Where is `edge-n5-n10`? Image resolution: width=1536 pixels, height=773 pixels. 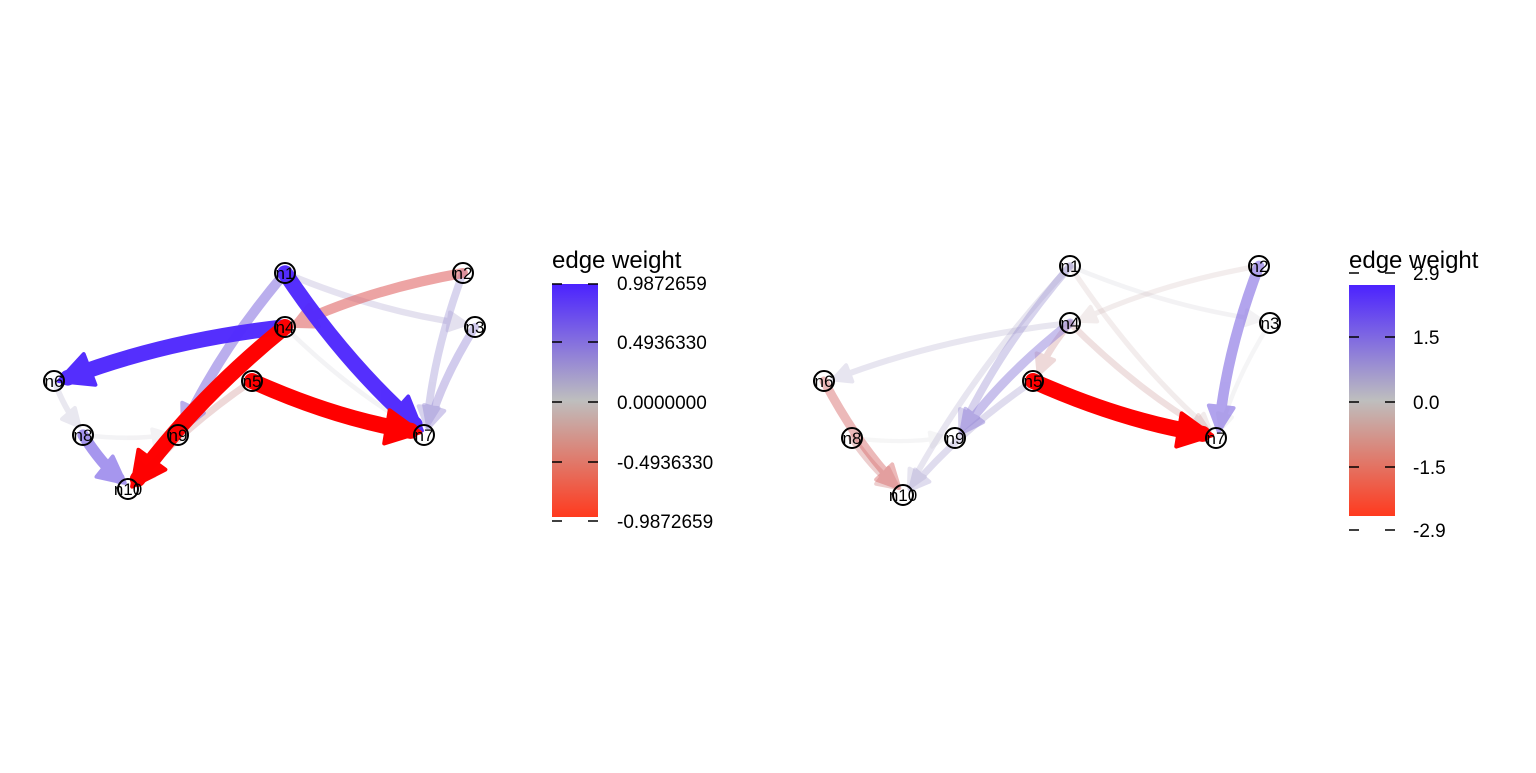 edge-n5-n10 is located at coordinates (972, 434).